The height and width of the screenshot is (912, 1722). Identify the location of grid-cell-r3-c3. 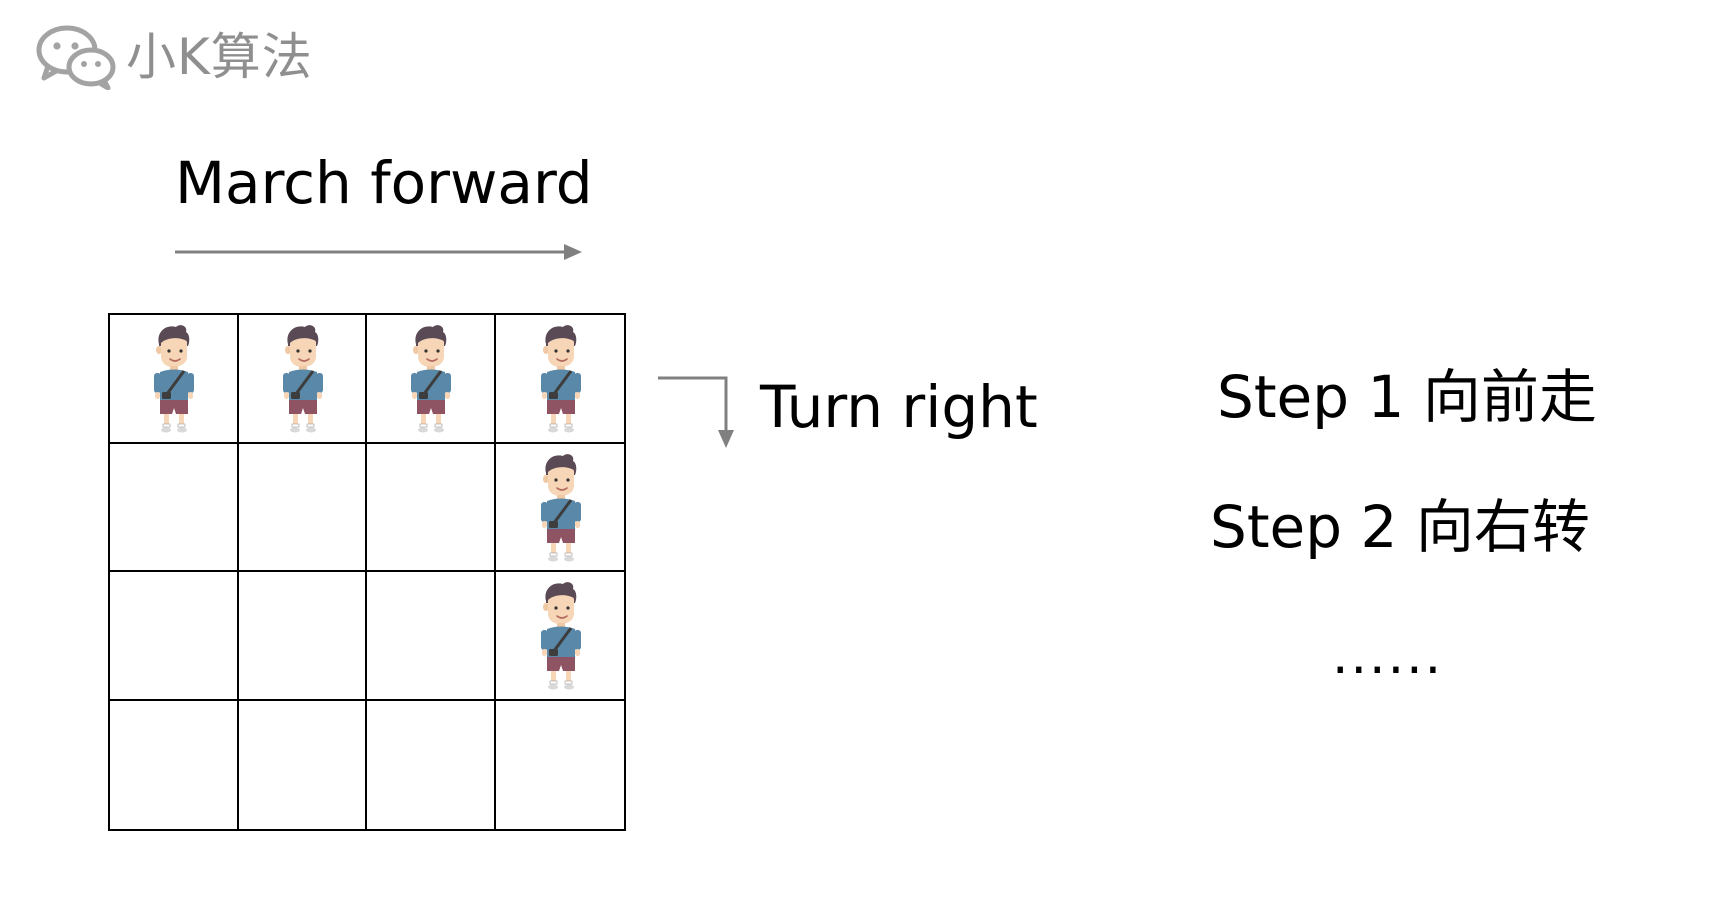
(431, 636).